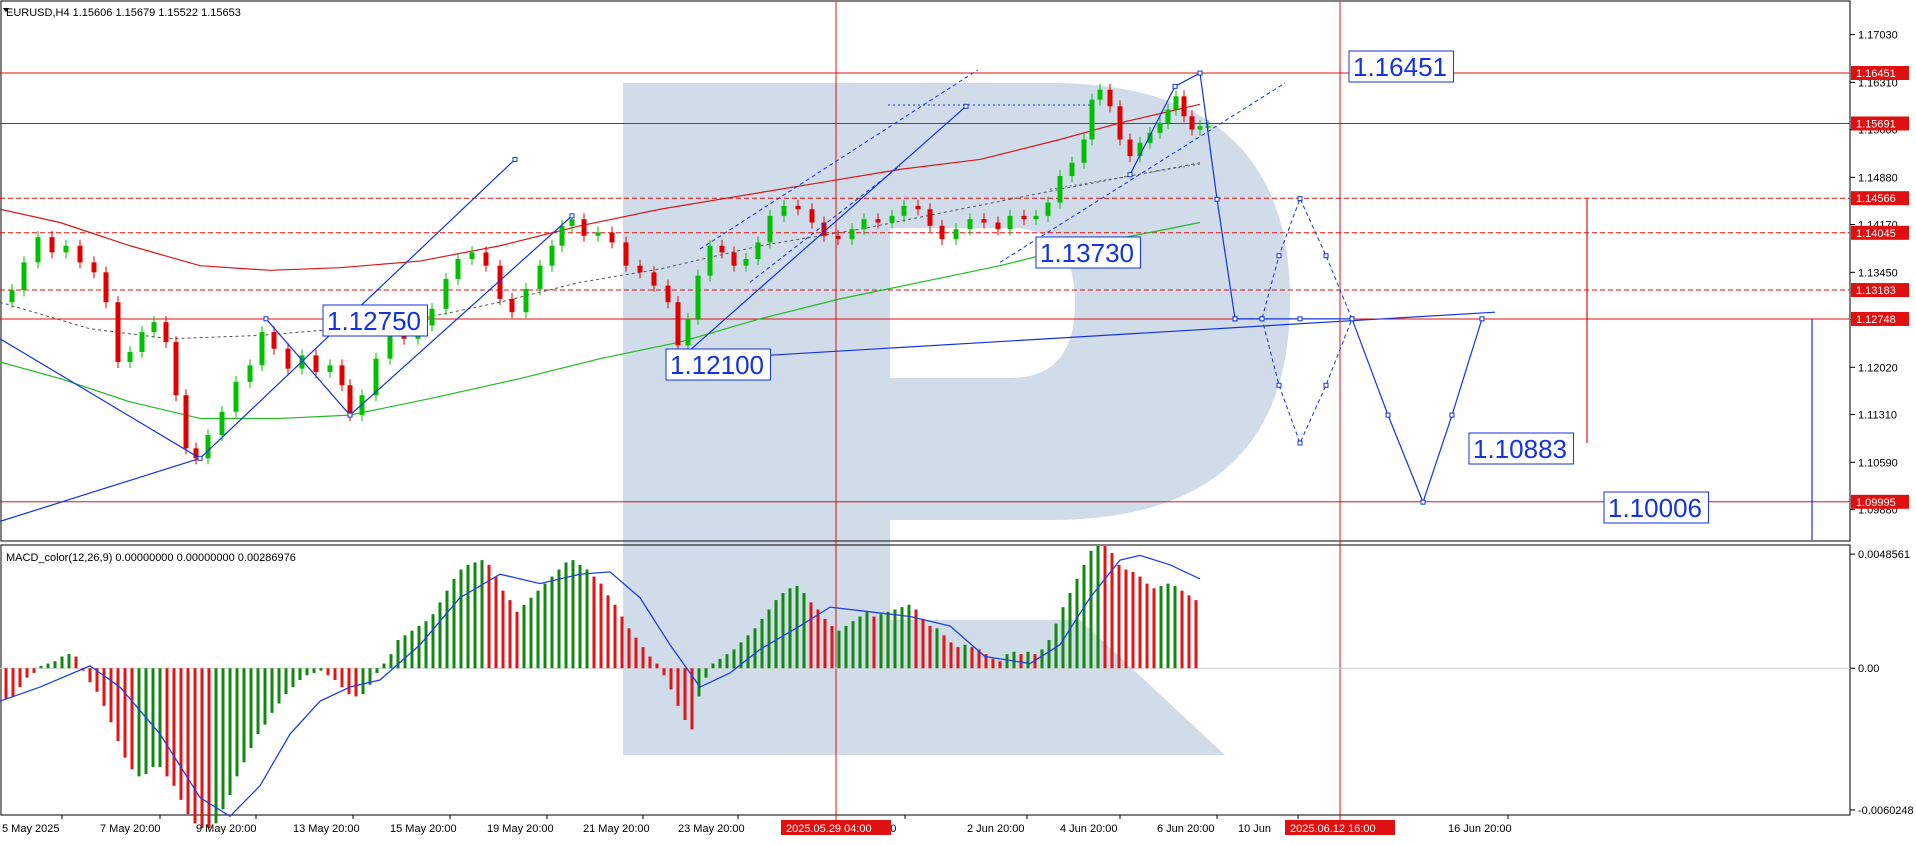 This screenshot has height=845, width=1916. What do you see at coordinates (1088, 252) in the screenshot?
I see `price-annotation: 1.13730` at bounding box center [1088, 252].